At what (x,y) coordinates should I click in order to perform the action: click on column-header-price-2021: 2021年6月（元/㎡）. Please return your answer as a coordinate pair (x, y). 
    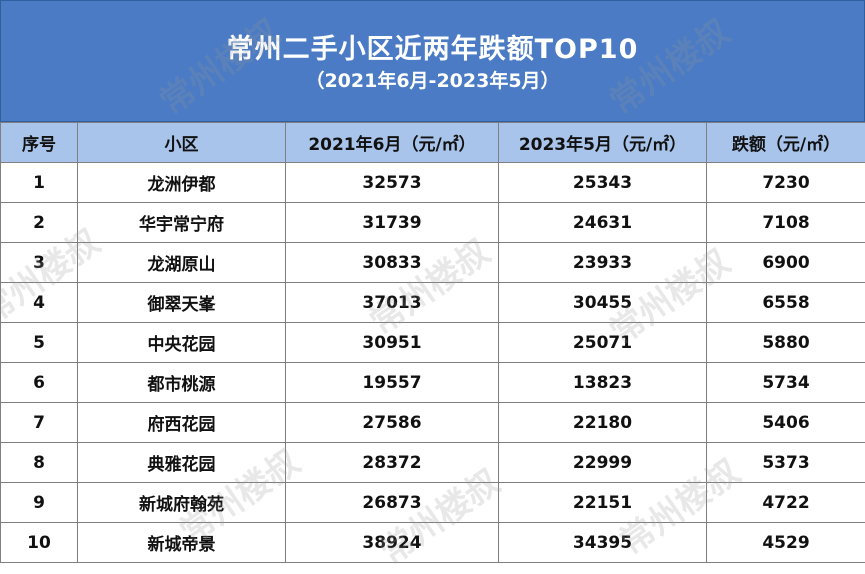
    Looking at the image, I should click on (392, 143).